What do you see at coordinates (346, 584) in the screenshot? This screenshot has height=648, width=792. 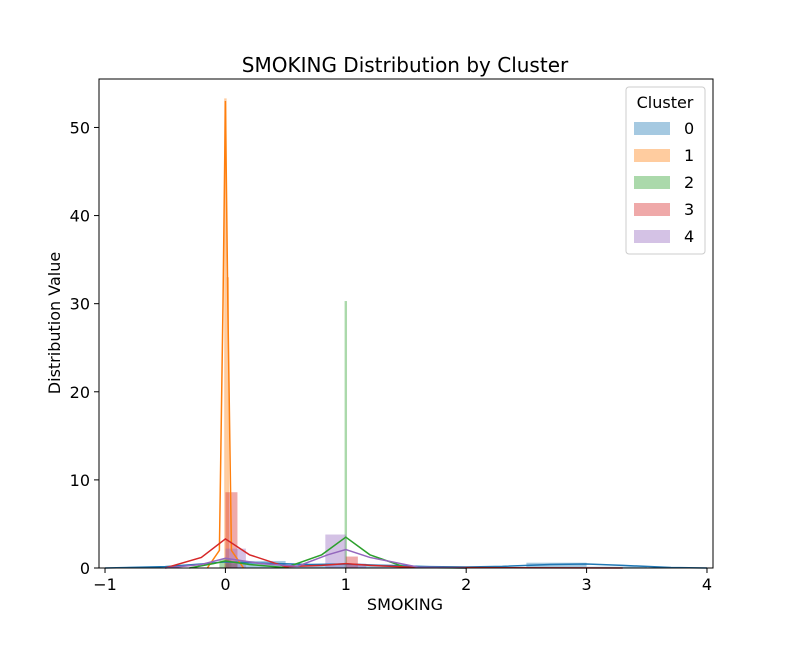 I see `x-tick-label: 1` at bounding box center [346, 584].